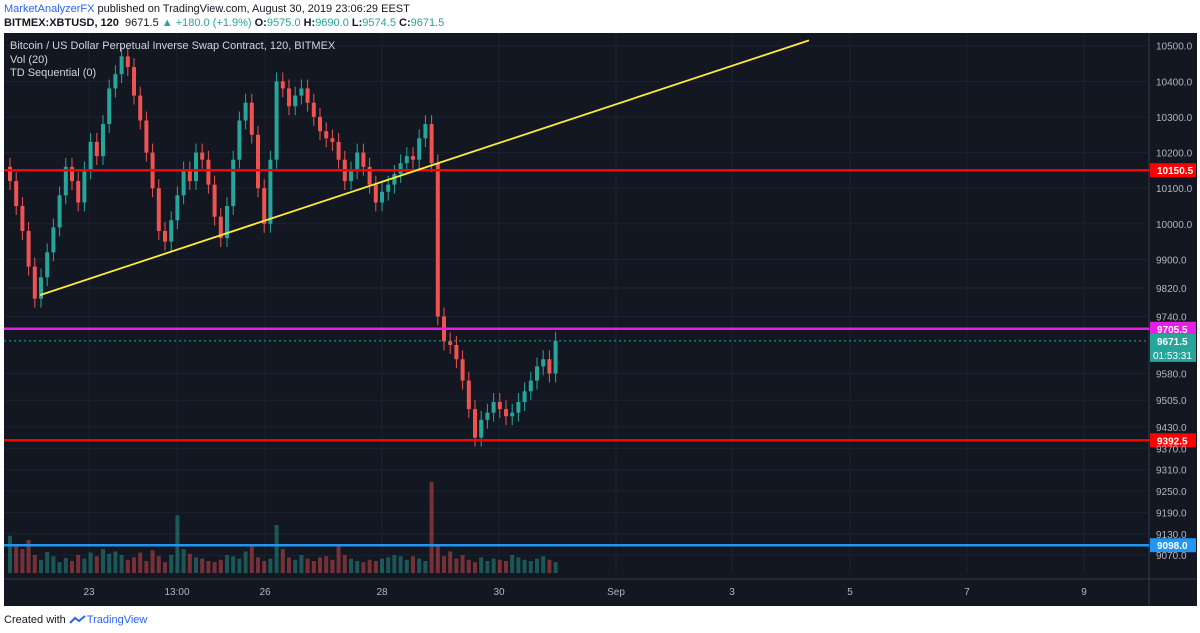  What do you see at coordinates (1171, 449) in the screenshot?
I see `price-tick-label: 9370.0` at bounding box center [1171, 449].